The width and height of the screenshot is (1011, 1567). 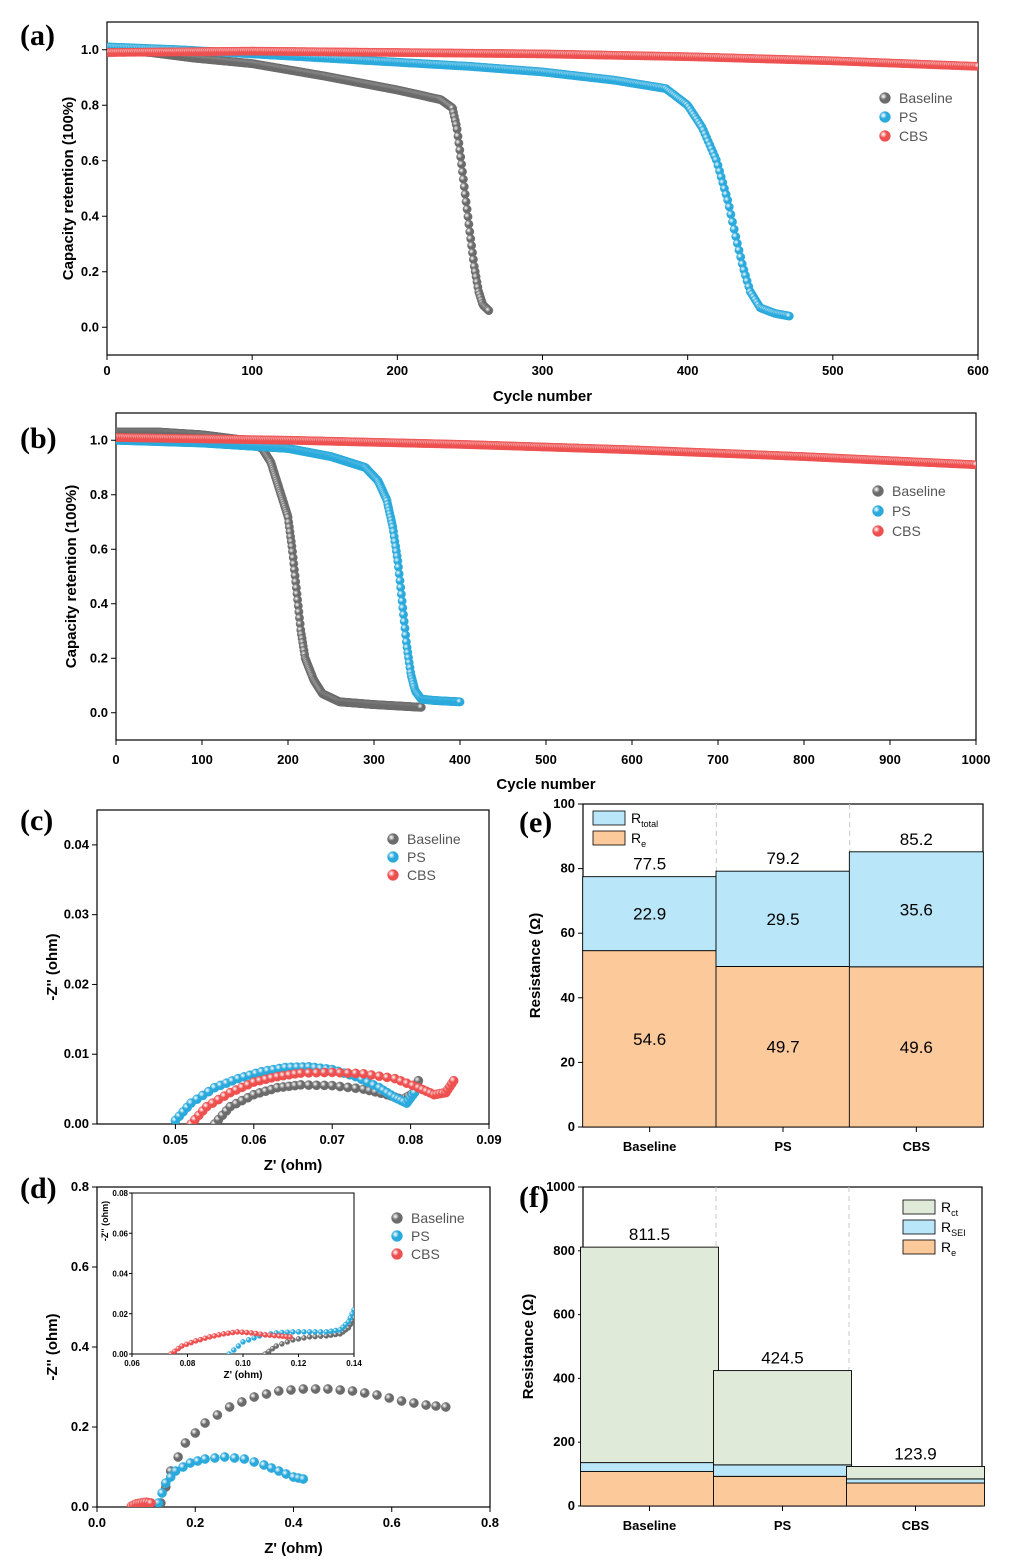 What do you see at coordinates (535, 965) in the screenshot?
I see `y-axis-label: Resistance (Ω)` at bounding box center [535, 965].